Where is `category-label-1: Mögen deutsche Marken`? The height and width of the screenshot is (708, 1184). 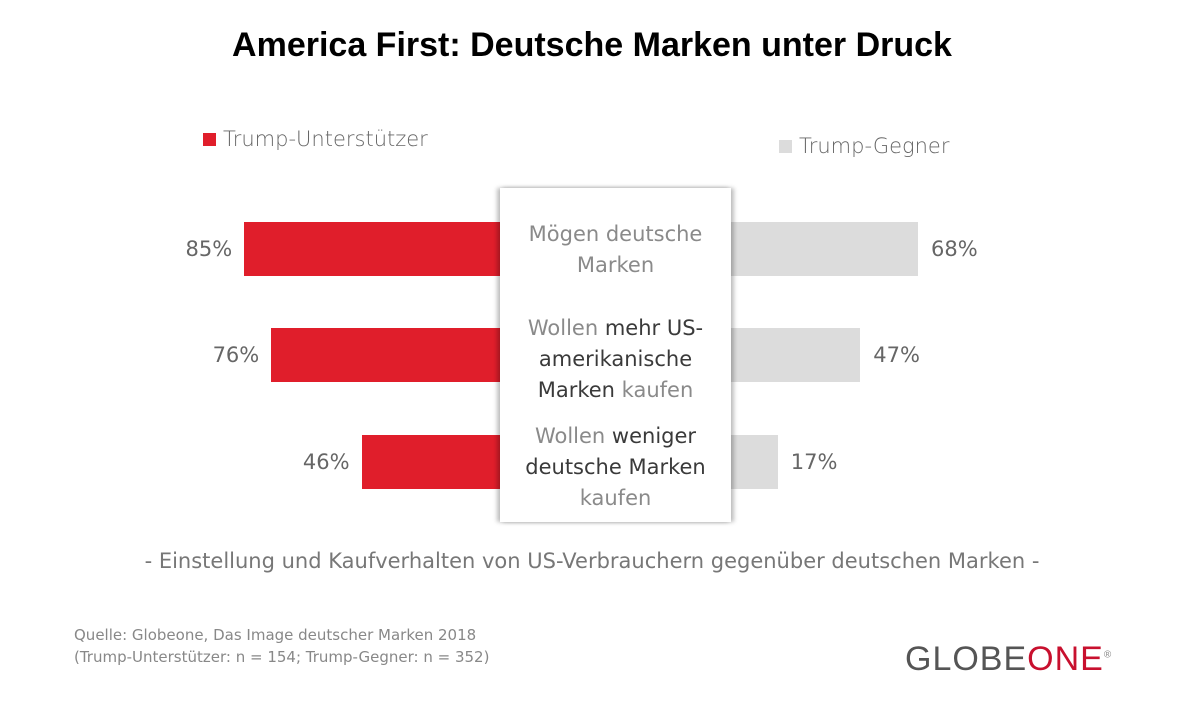
category-label-1: Mögen deutsche Marken is located at coordinates (615, 250).